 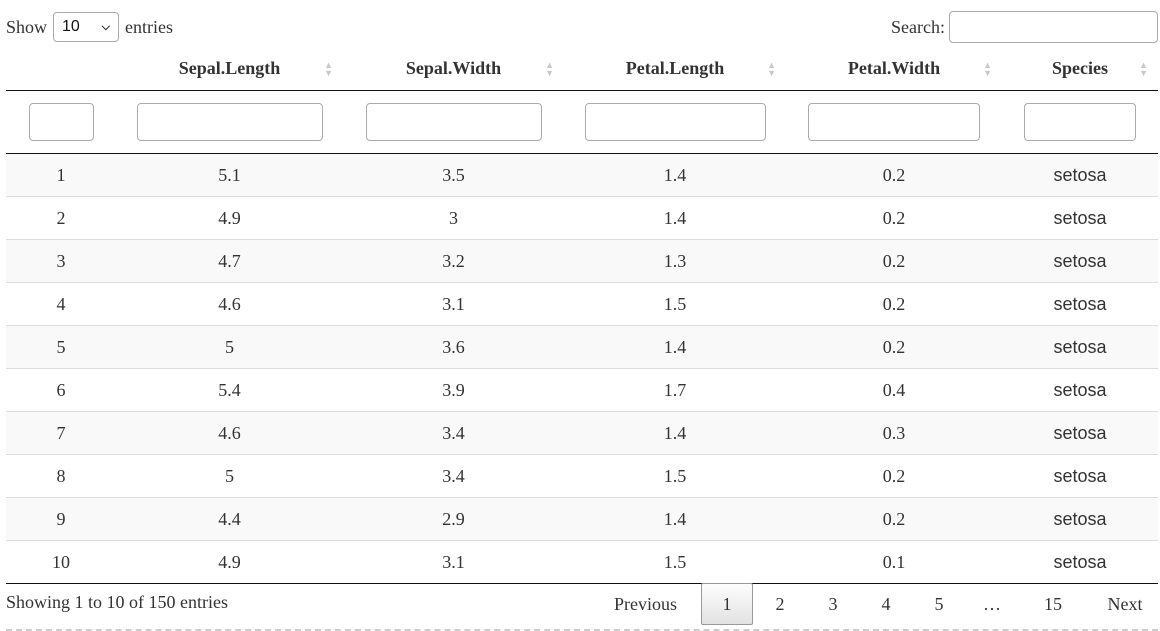 What do you see at coordinates (1053, 603) in the screenshot?
I see `page-button-15: 15` at bounding box center [1053, 603].